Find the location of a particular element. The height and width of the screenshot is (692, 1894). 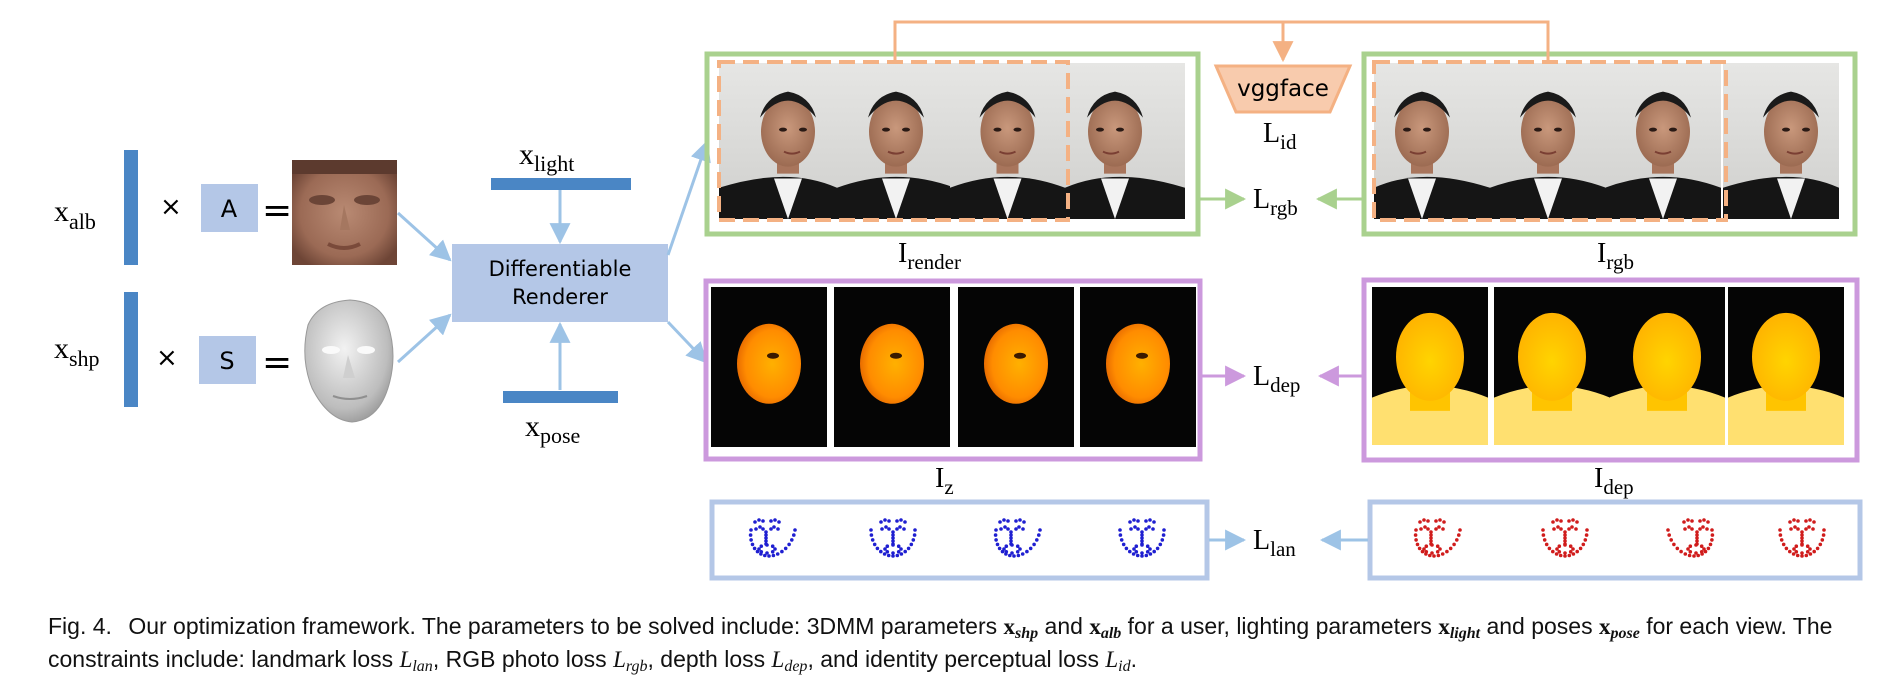

albedo-texture-image is located at coordinates (344, 212).